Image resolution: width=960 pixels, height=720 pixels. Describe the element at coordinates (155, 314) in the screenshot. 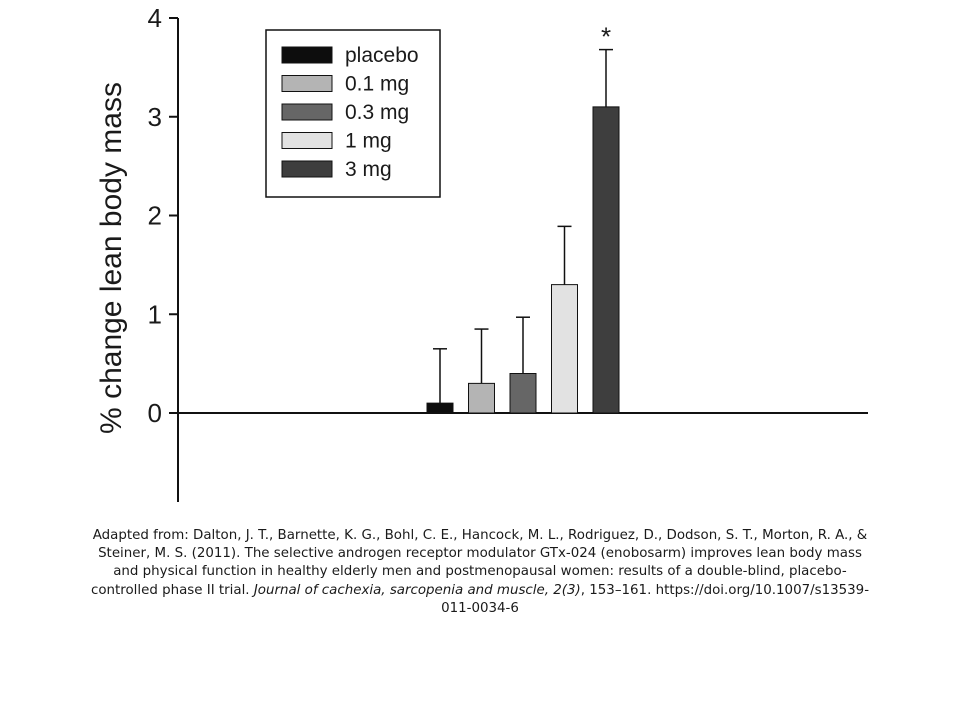

I see `y-tick-label: 1` at that location.